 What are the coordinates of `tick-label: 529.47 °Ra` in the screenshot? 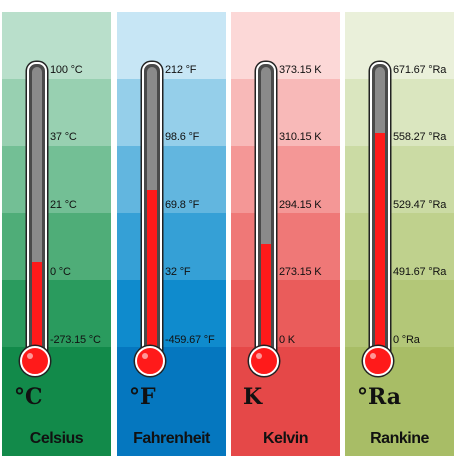 It's located at (420, 205).